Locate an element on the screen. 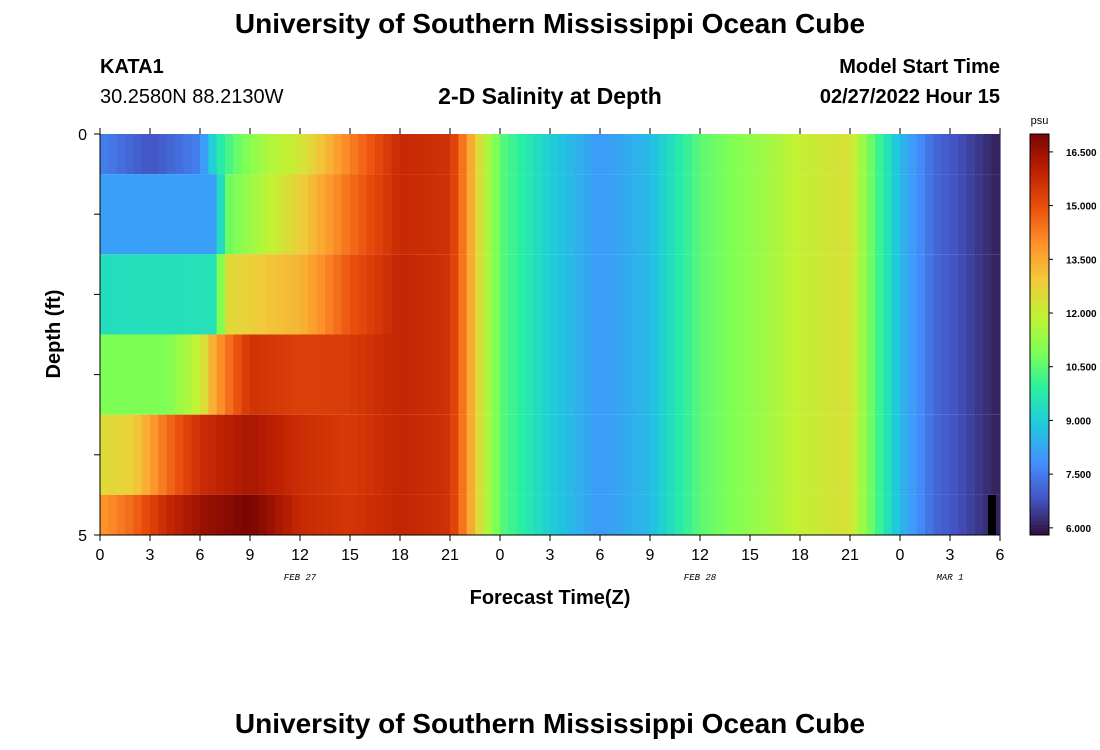 Image resolution: width=1100 pixels, height=750 pixels. x-tick-label: 12 is located at coordinates (700, 555).